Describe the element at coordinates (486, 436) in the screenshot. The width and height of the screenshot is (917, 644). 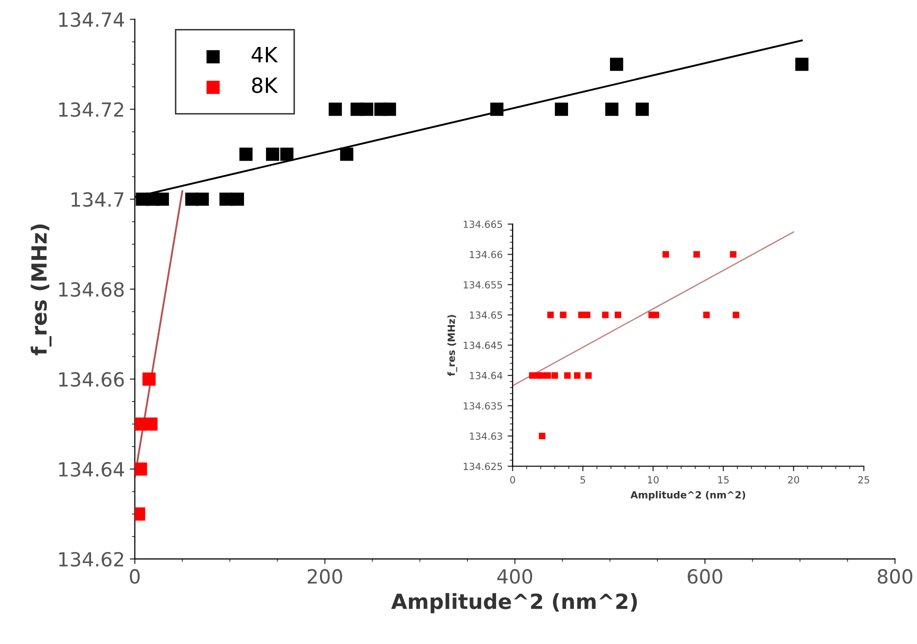
I see `y-tick-label: 134.63` at that location.